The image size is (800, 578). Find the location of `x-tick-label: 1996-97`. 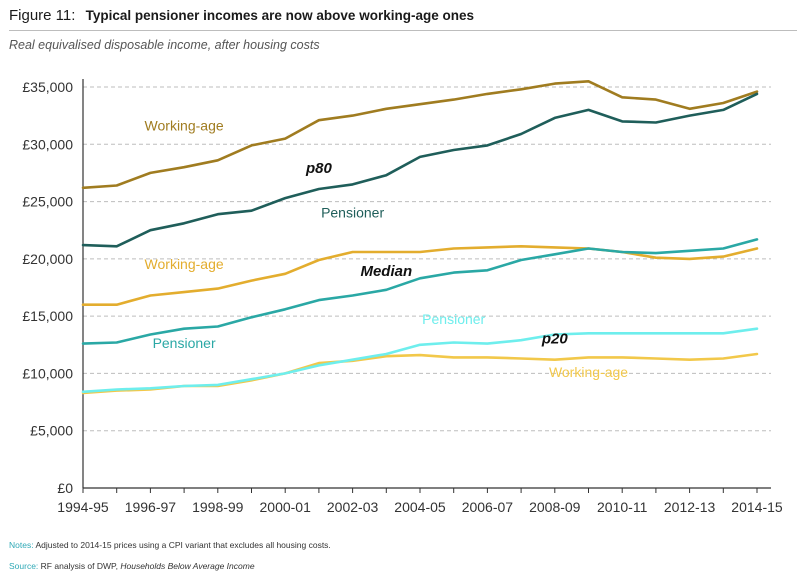

x-tick-label: 1996-97 is located at coordinates (151, 507).